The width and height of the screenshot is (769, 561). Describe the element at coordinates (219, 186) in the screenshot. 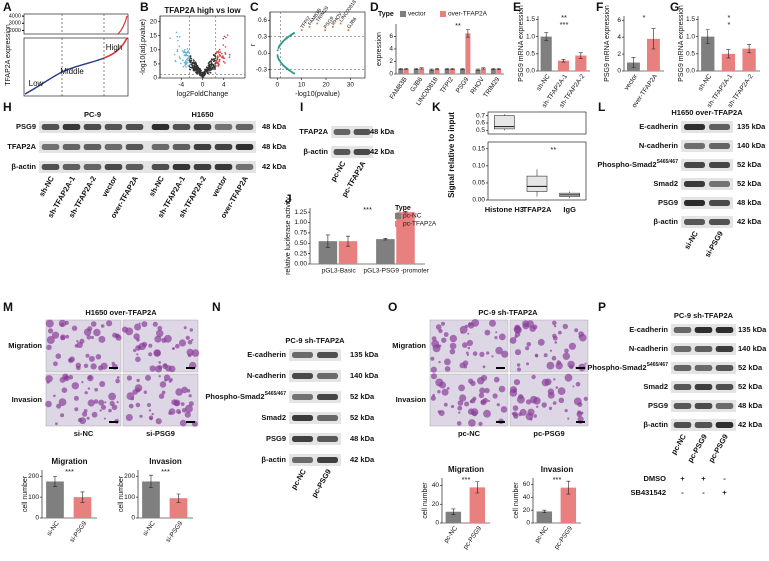

I see `lane-label: vector` at that location.